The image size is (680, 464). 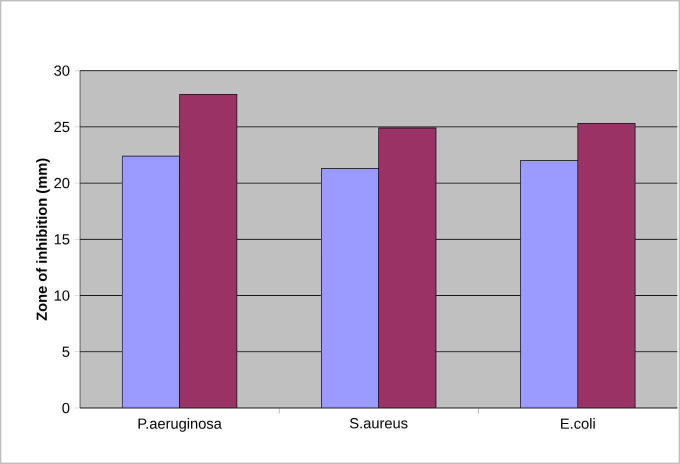 What do you see at coordinates (62, 183) in the screenshot?
I see `y-tick-label: 20` at bounding box center [62, 183].